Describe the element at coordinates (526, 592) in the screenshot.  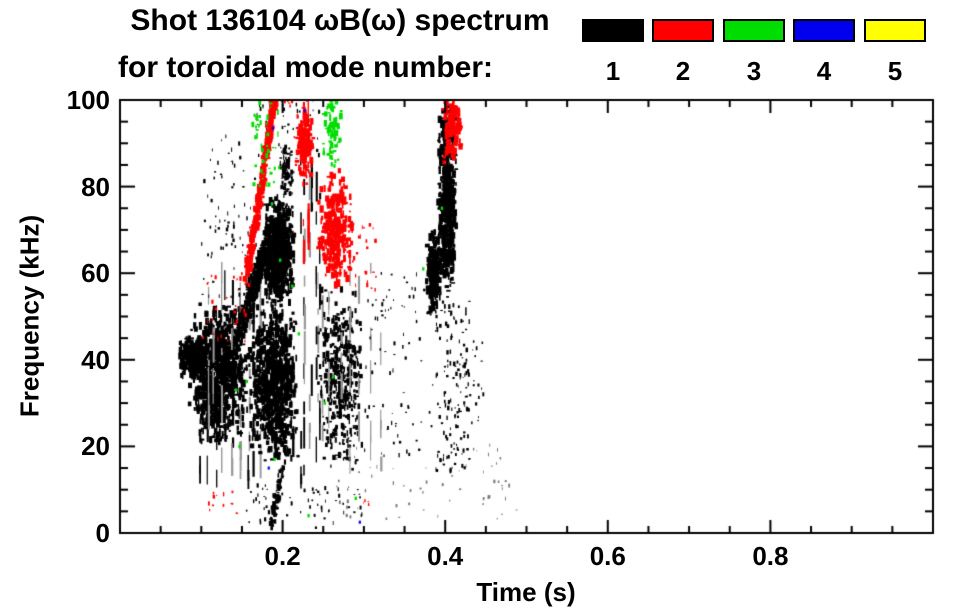
I see `x-axis-title: Time (s)` at that location.